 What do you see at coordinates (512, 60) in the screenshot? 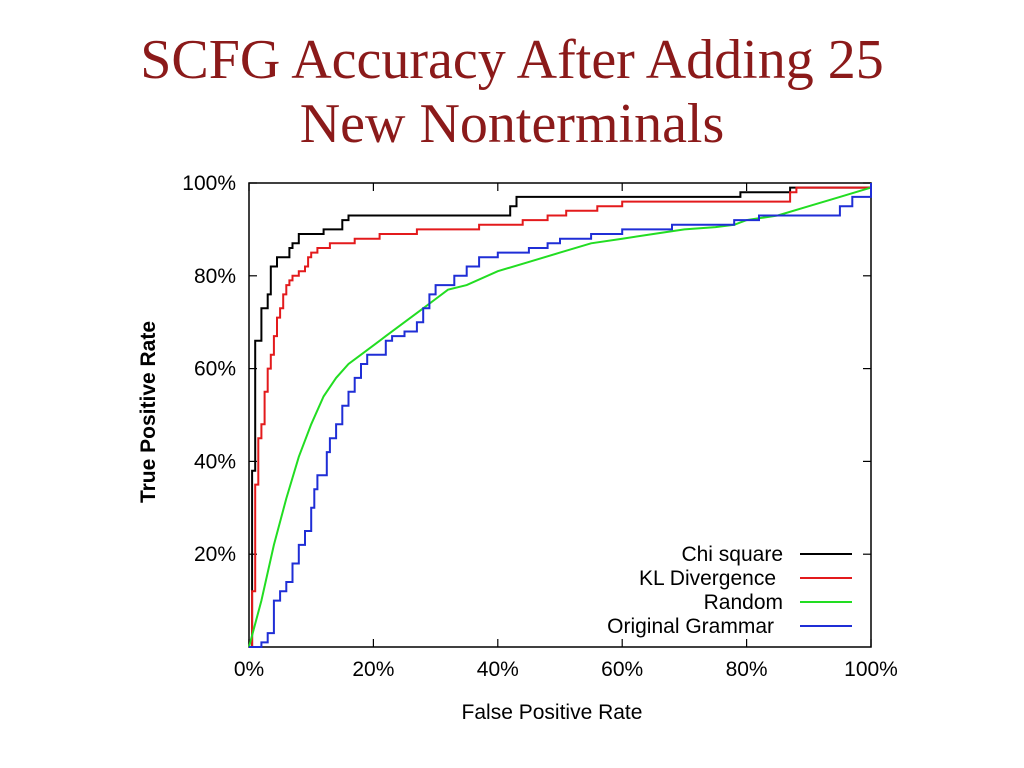
I see `slide-title-line-1: SCFG Accuracy After Adding 25` at bounding box center [512, 60].